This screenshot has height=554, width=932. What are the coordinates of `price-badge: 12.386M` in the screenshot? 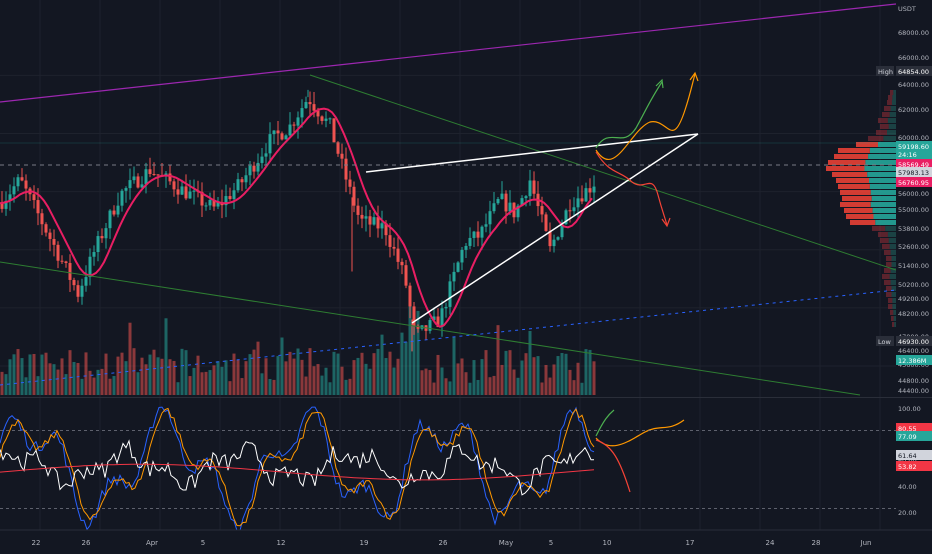 It's located at (914, 360).